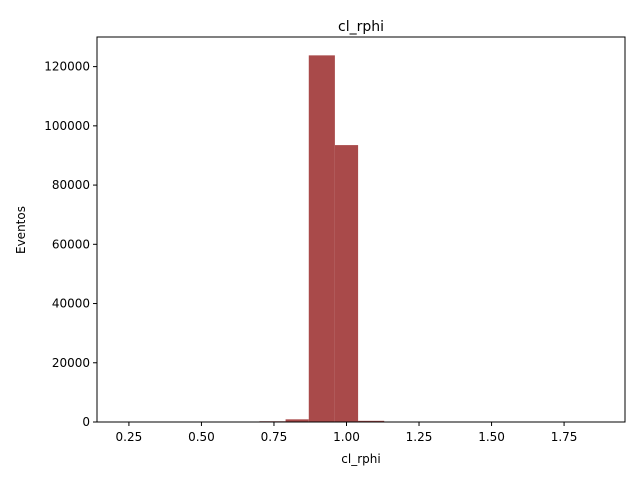 This screenshot has width=640, height=484. What do you see at coordinates (67, 67) in the screenshot?
I see `y-tick-label-6: 120000` at bounding box center [67, 67].